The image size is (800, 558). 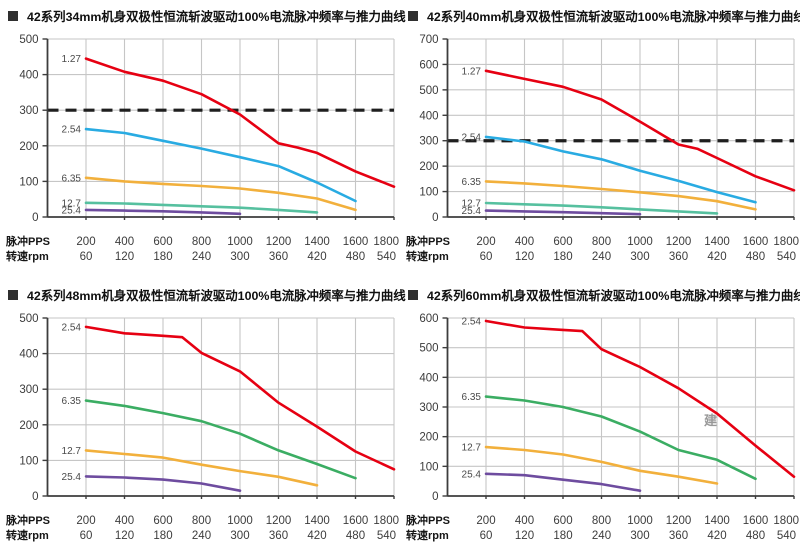 What do you see at coordinates (428, 40) in the screenshot?
I see `svg-text: 700` at bounding box center [428, 40].